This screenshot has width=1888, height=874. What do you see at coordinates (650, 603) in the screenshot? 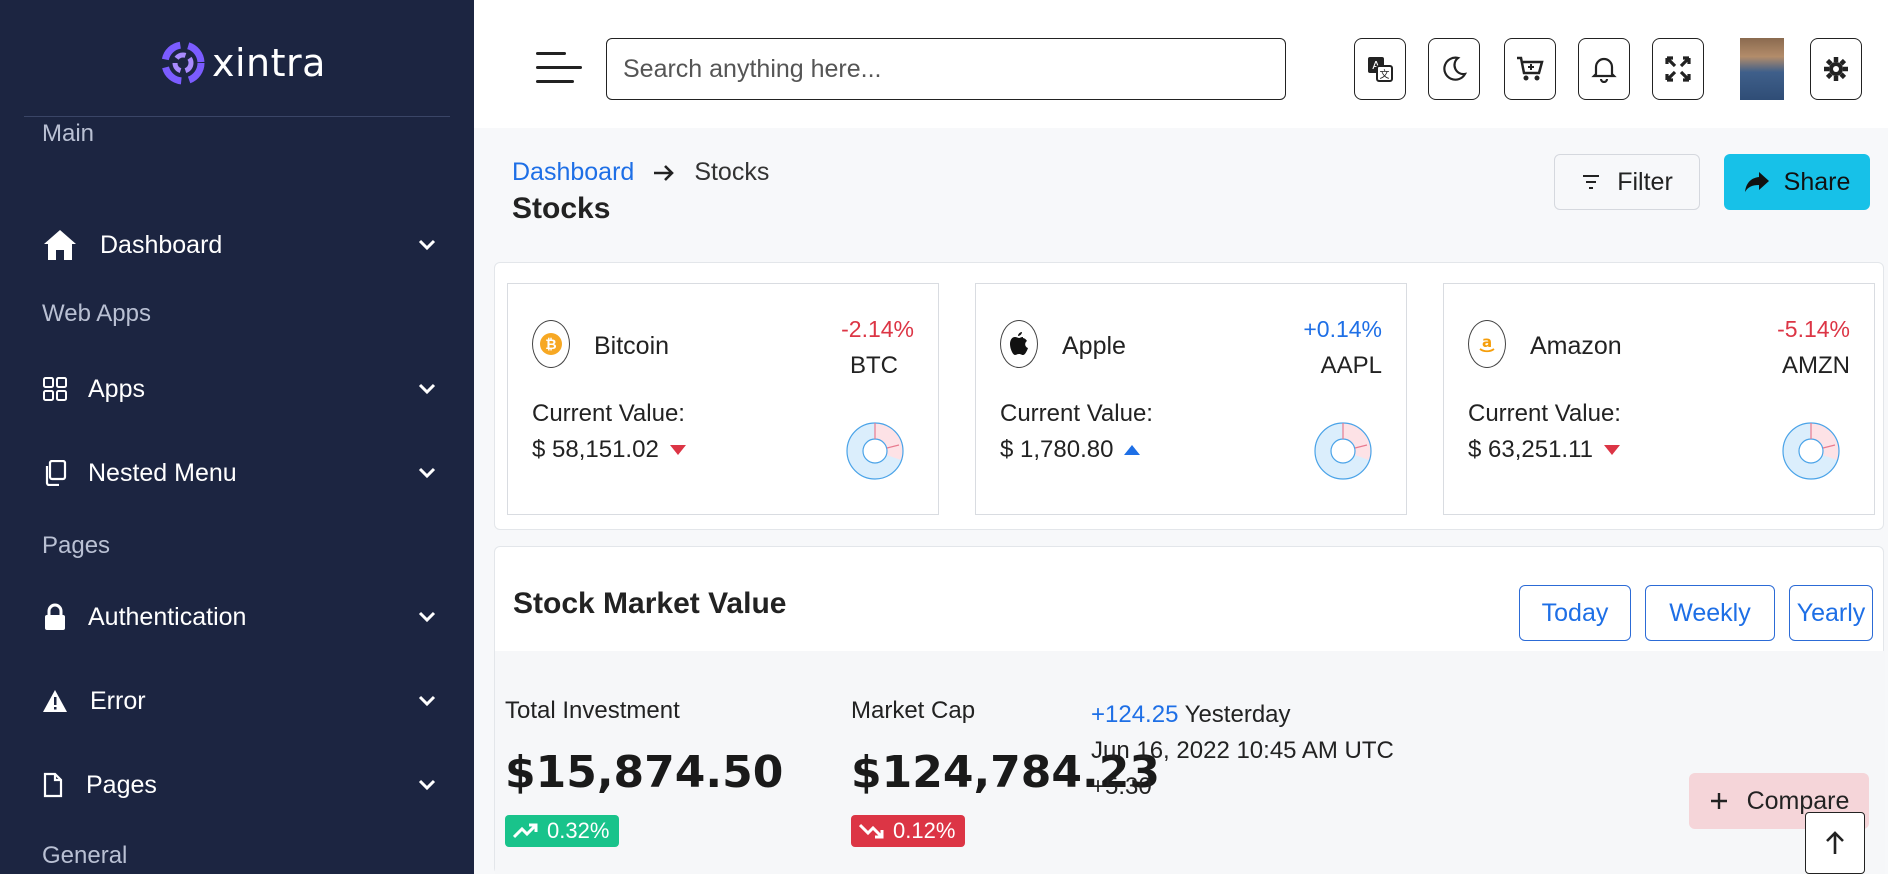
I see `market-title: Stock Market Value` at bounding box center [650, 603].